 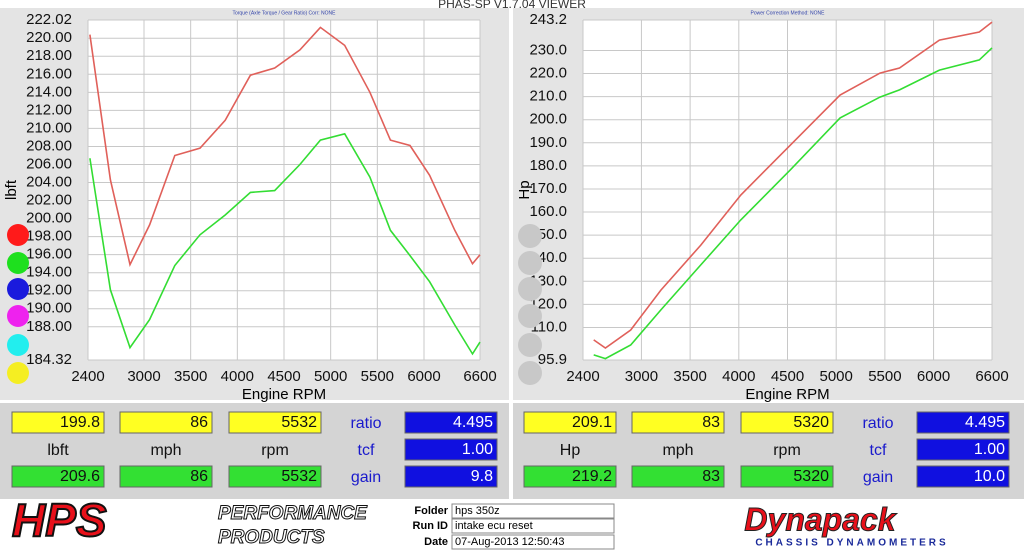 What do you see at coordinates (293, 513) in the screenshot?
I see `hps-tagline: PERFORMANCE` at bounding box center [293, 513].